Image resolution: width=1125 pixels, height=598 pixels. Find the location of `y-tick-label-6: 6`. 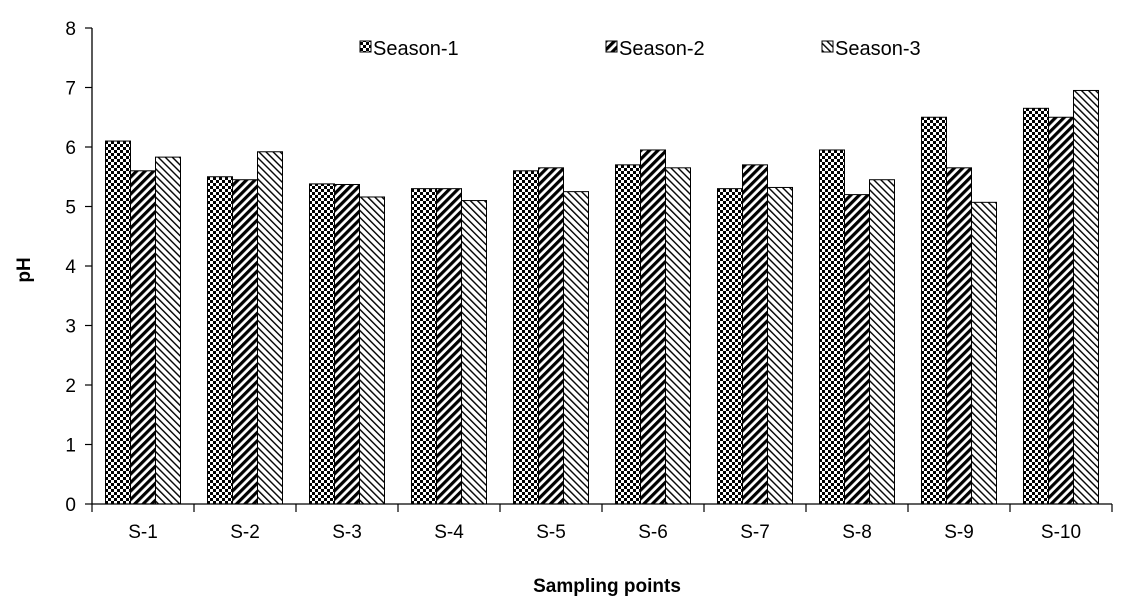

y-tick-label-6: 6 is located at coordinates (70, 148).